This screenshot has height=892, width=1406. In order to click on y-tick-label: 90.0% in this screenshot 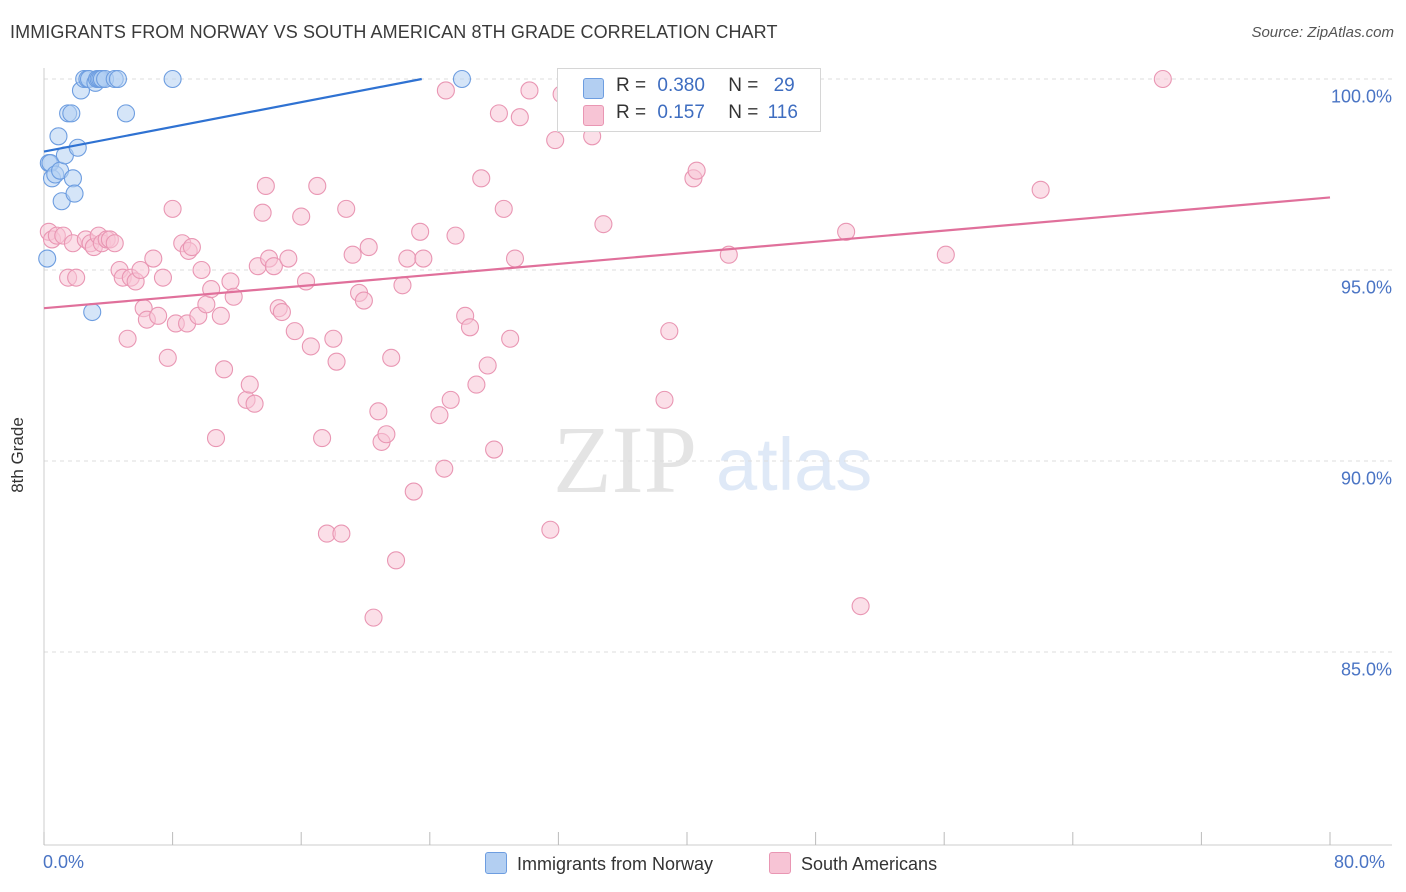, I will do `click(1366, 478)`.